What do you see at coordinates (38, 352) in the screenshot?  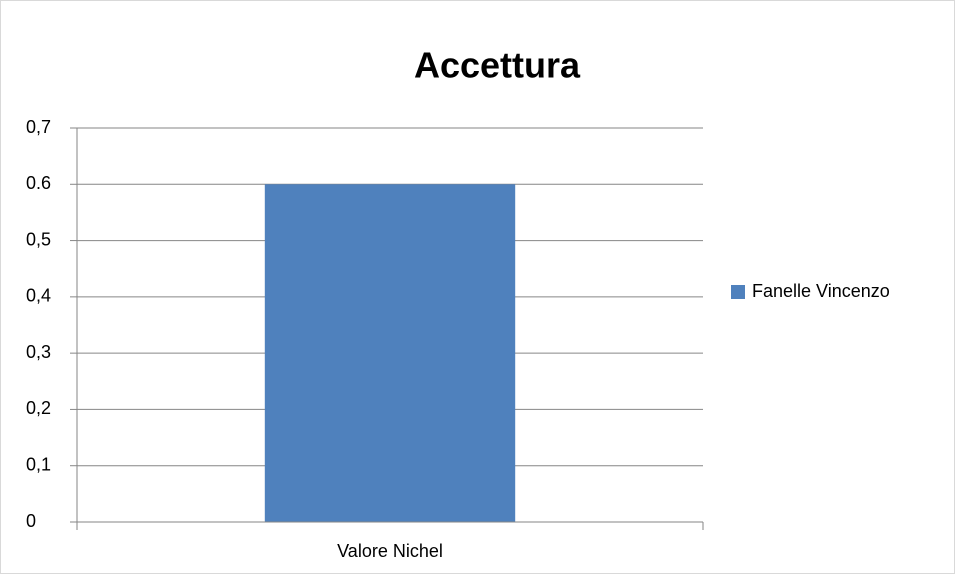 I see `y-tick-label: 0,3` at bounding box center [38, 352].